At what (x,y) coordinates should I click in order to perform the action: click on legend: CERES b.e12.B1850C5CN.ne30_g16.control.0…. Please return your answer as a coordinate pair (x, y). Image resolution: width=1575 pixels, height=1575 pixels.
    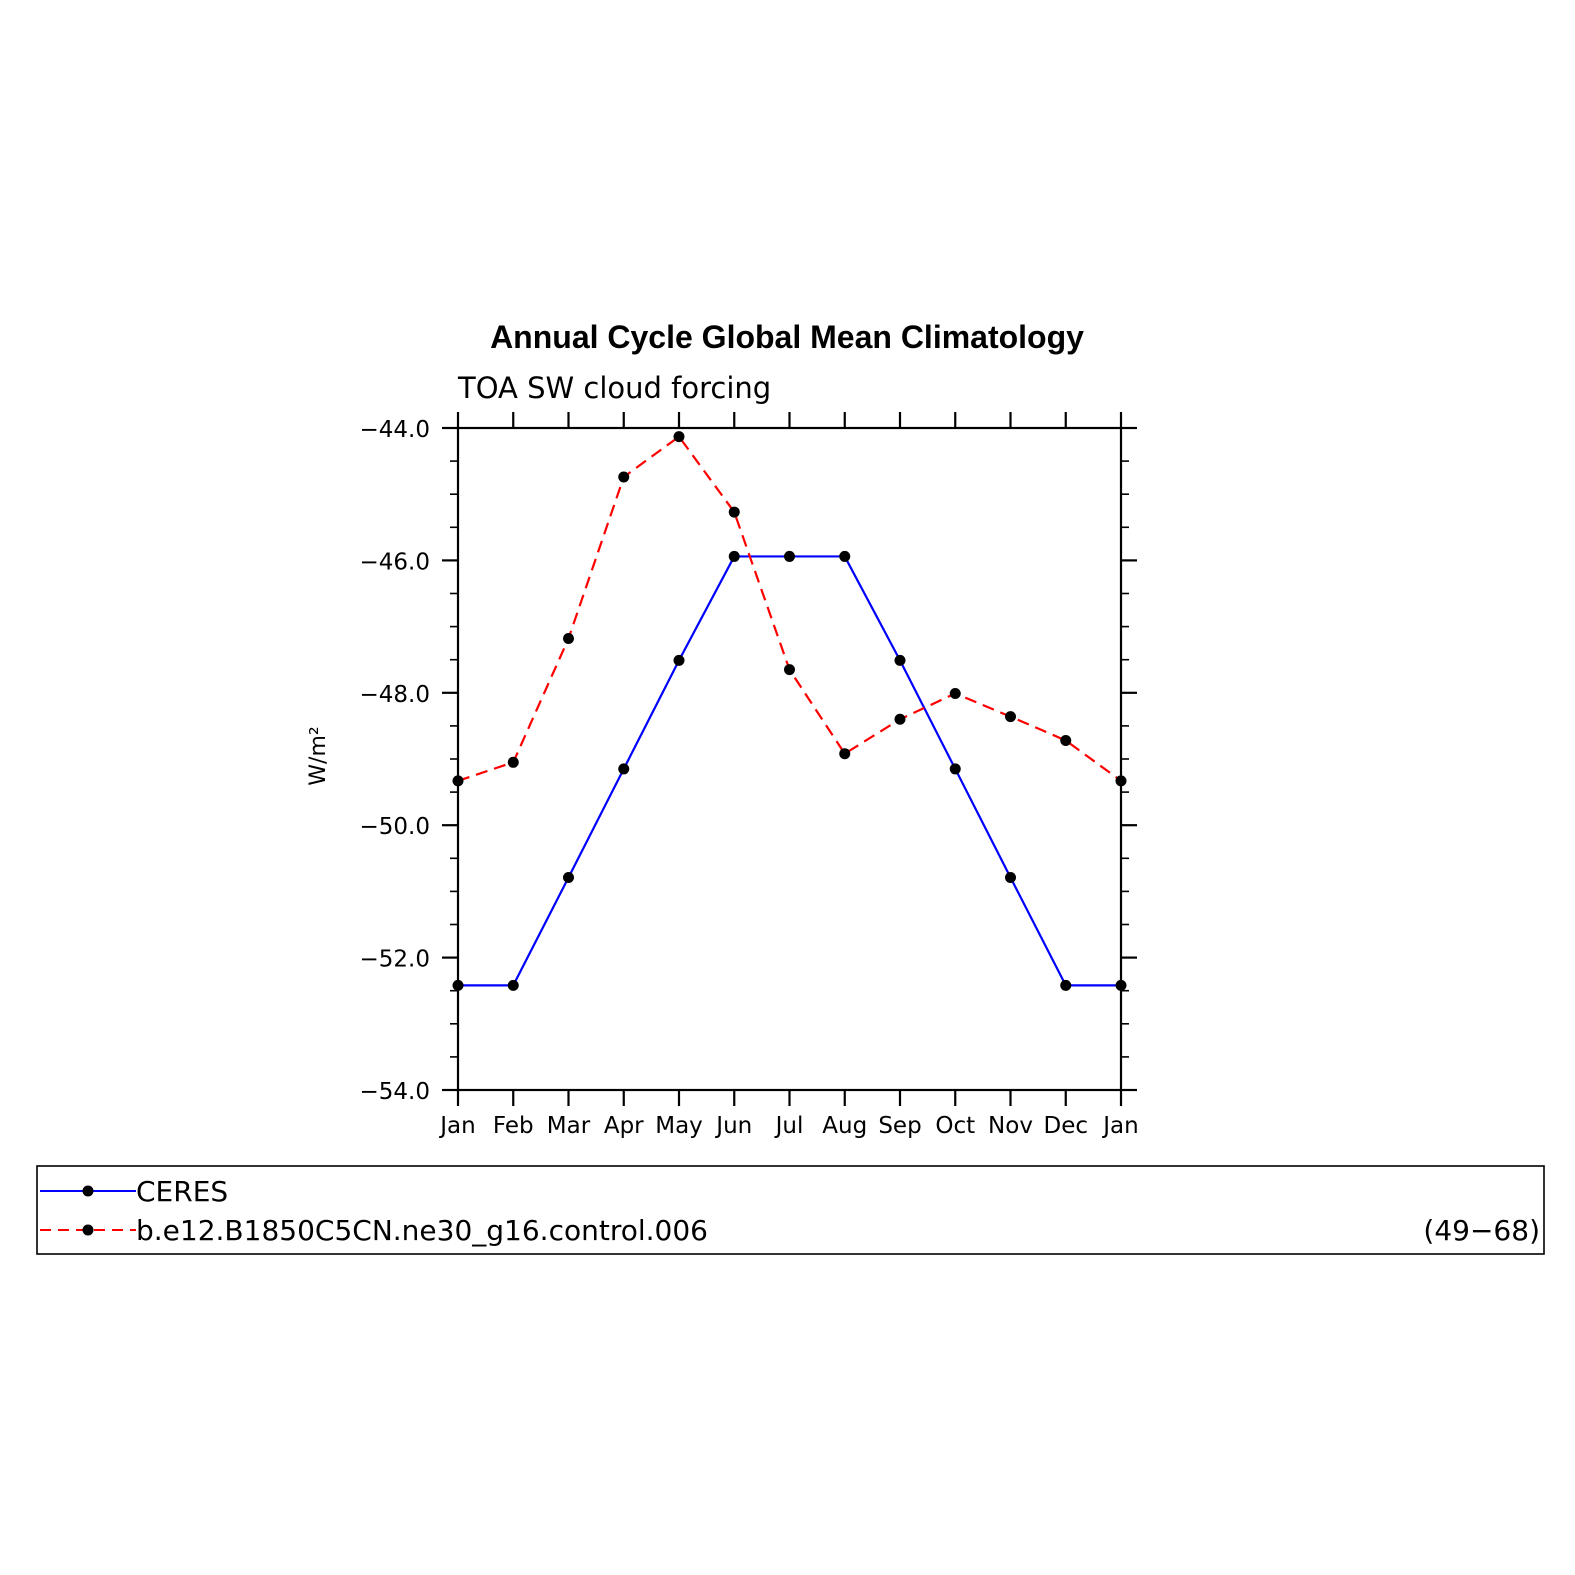
    Looking at the image, I should click on (790, 1210).